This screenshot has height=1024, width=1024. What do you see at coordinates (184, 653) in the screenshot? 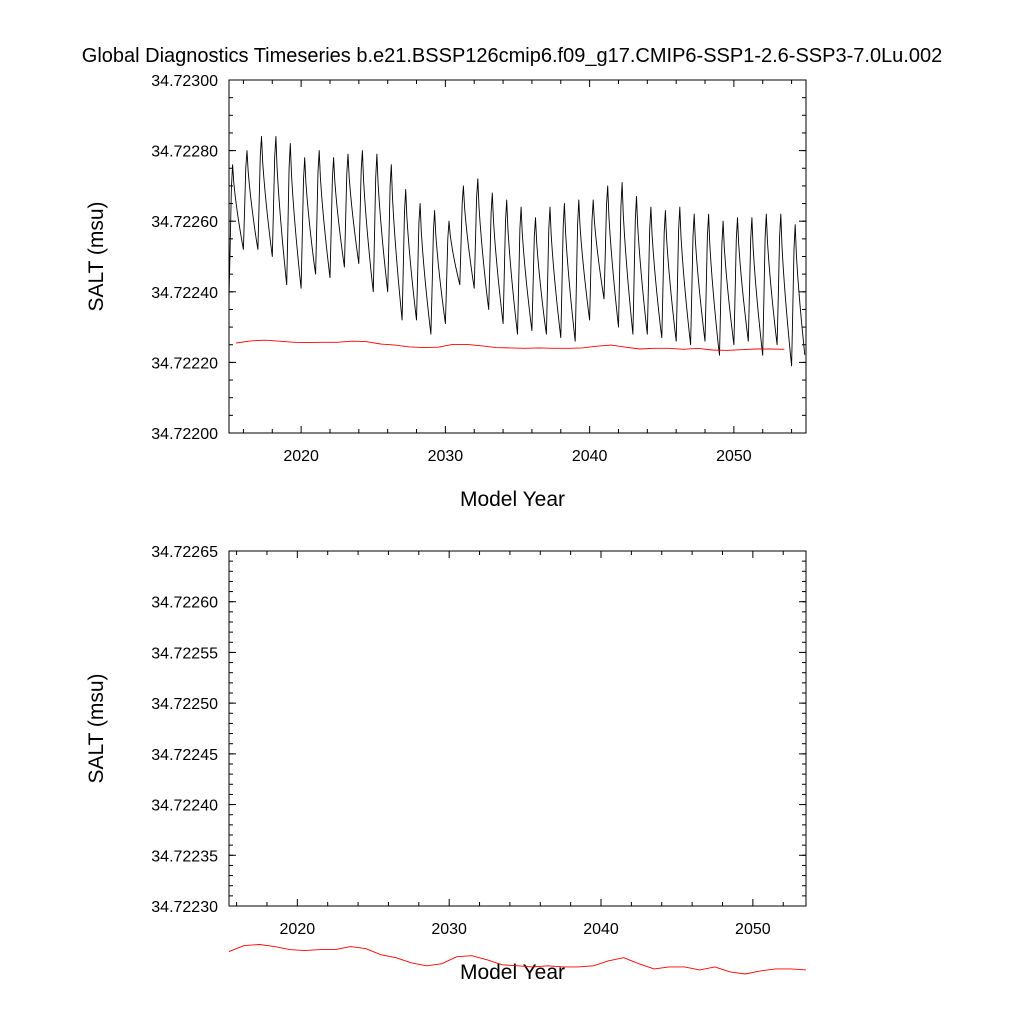
I see `y-tick-label: 34.72255` at bounding box center [184, 653].